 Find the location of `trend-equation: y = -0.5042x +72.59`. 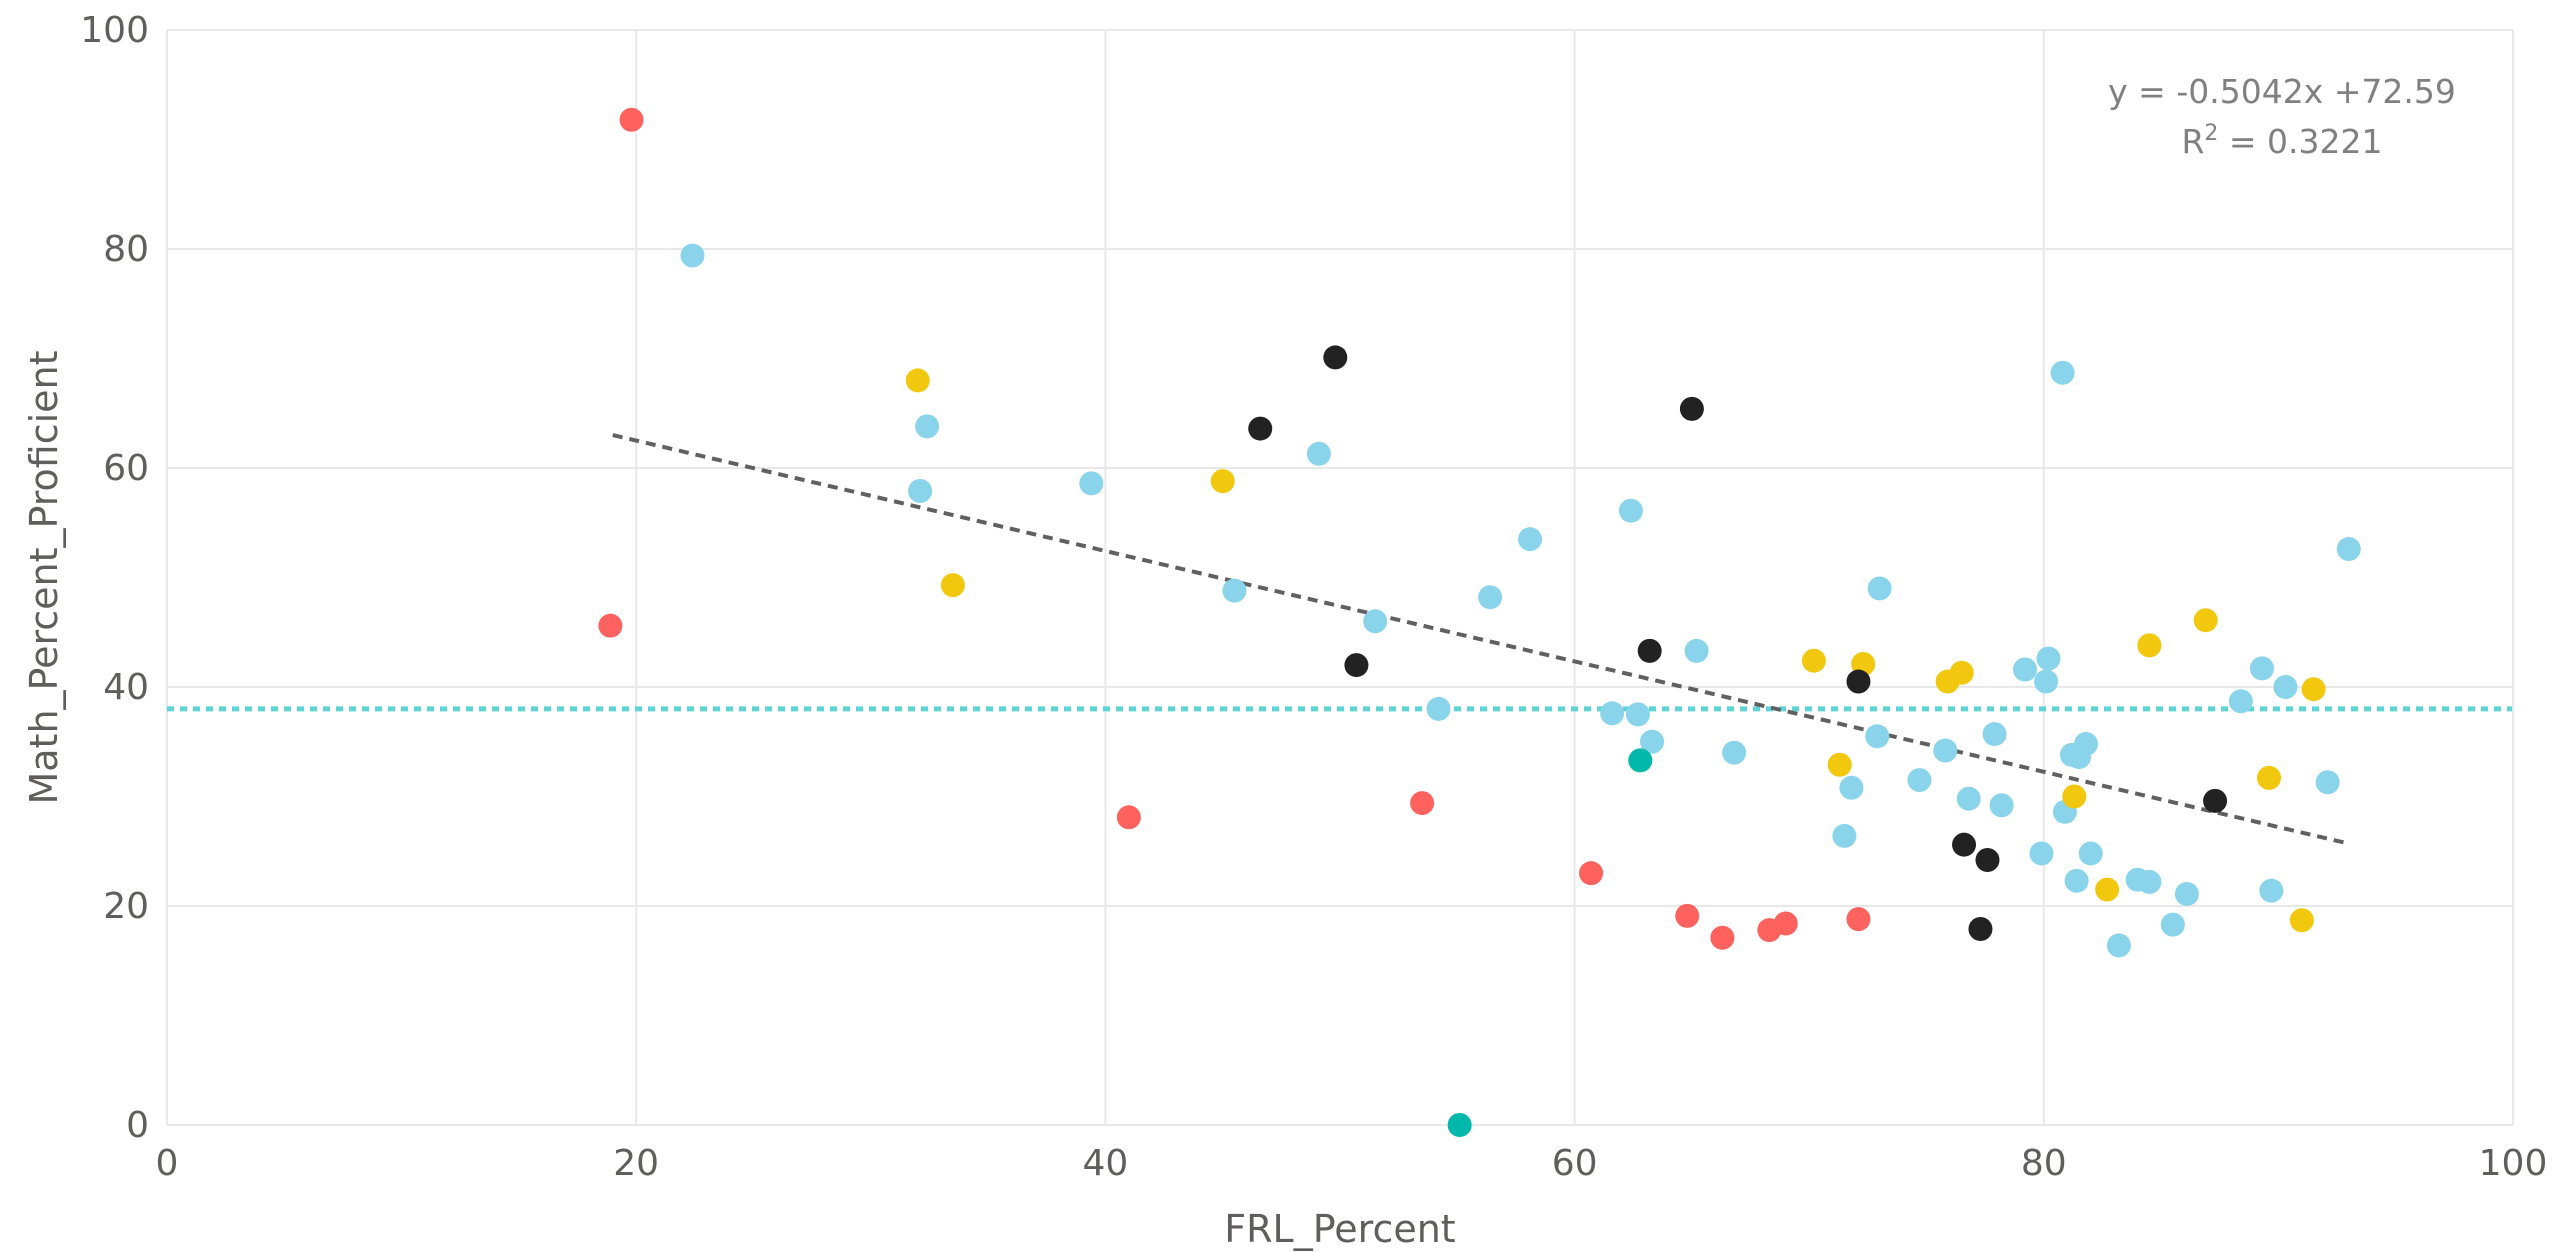

trend-equation: y = -0.5042x +72.59 is located at coordinates (2282, 91).